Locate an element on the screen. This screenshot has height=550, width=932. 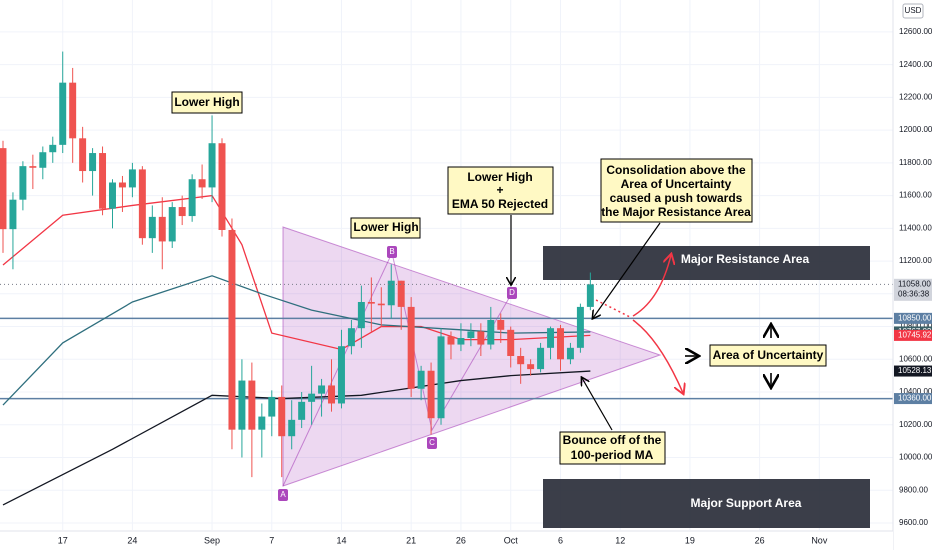
x-tick-label: 24 is located at coordinates (132, 540).